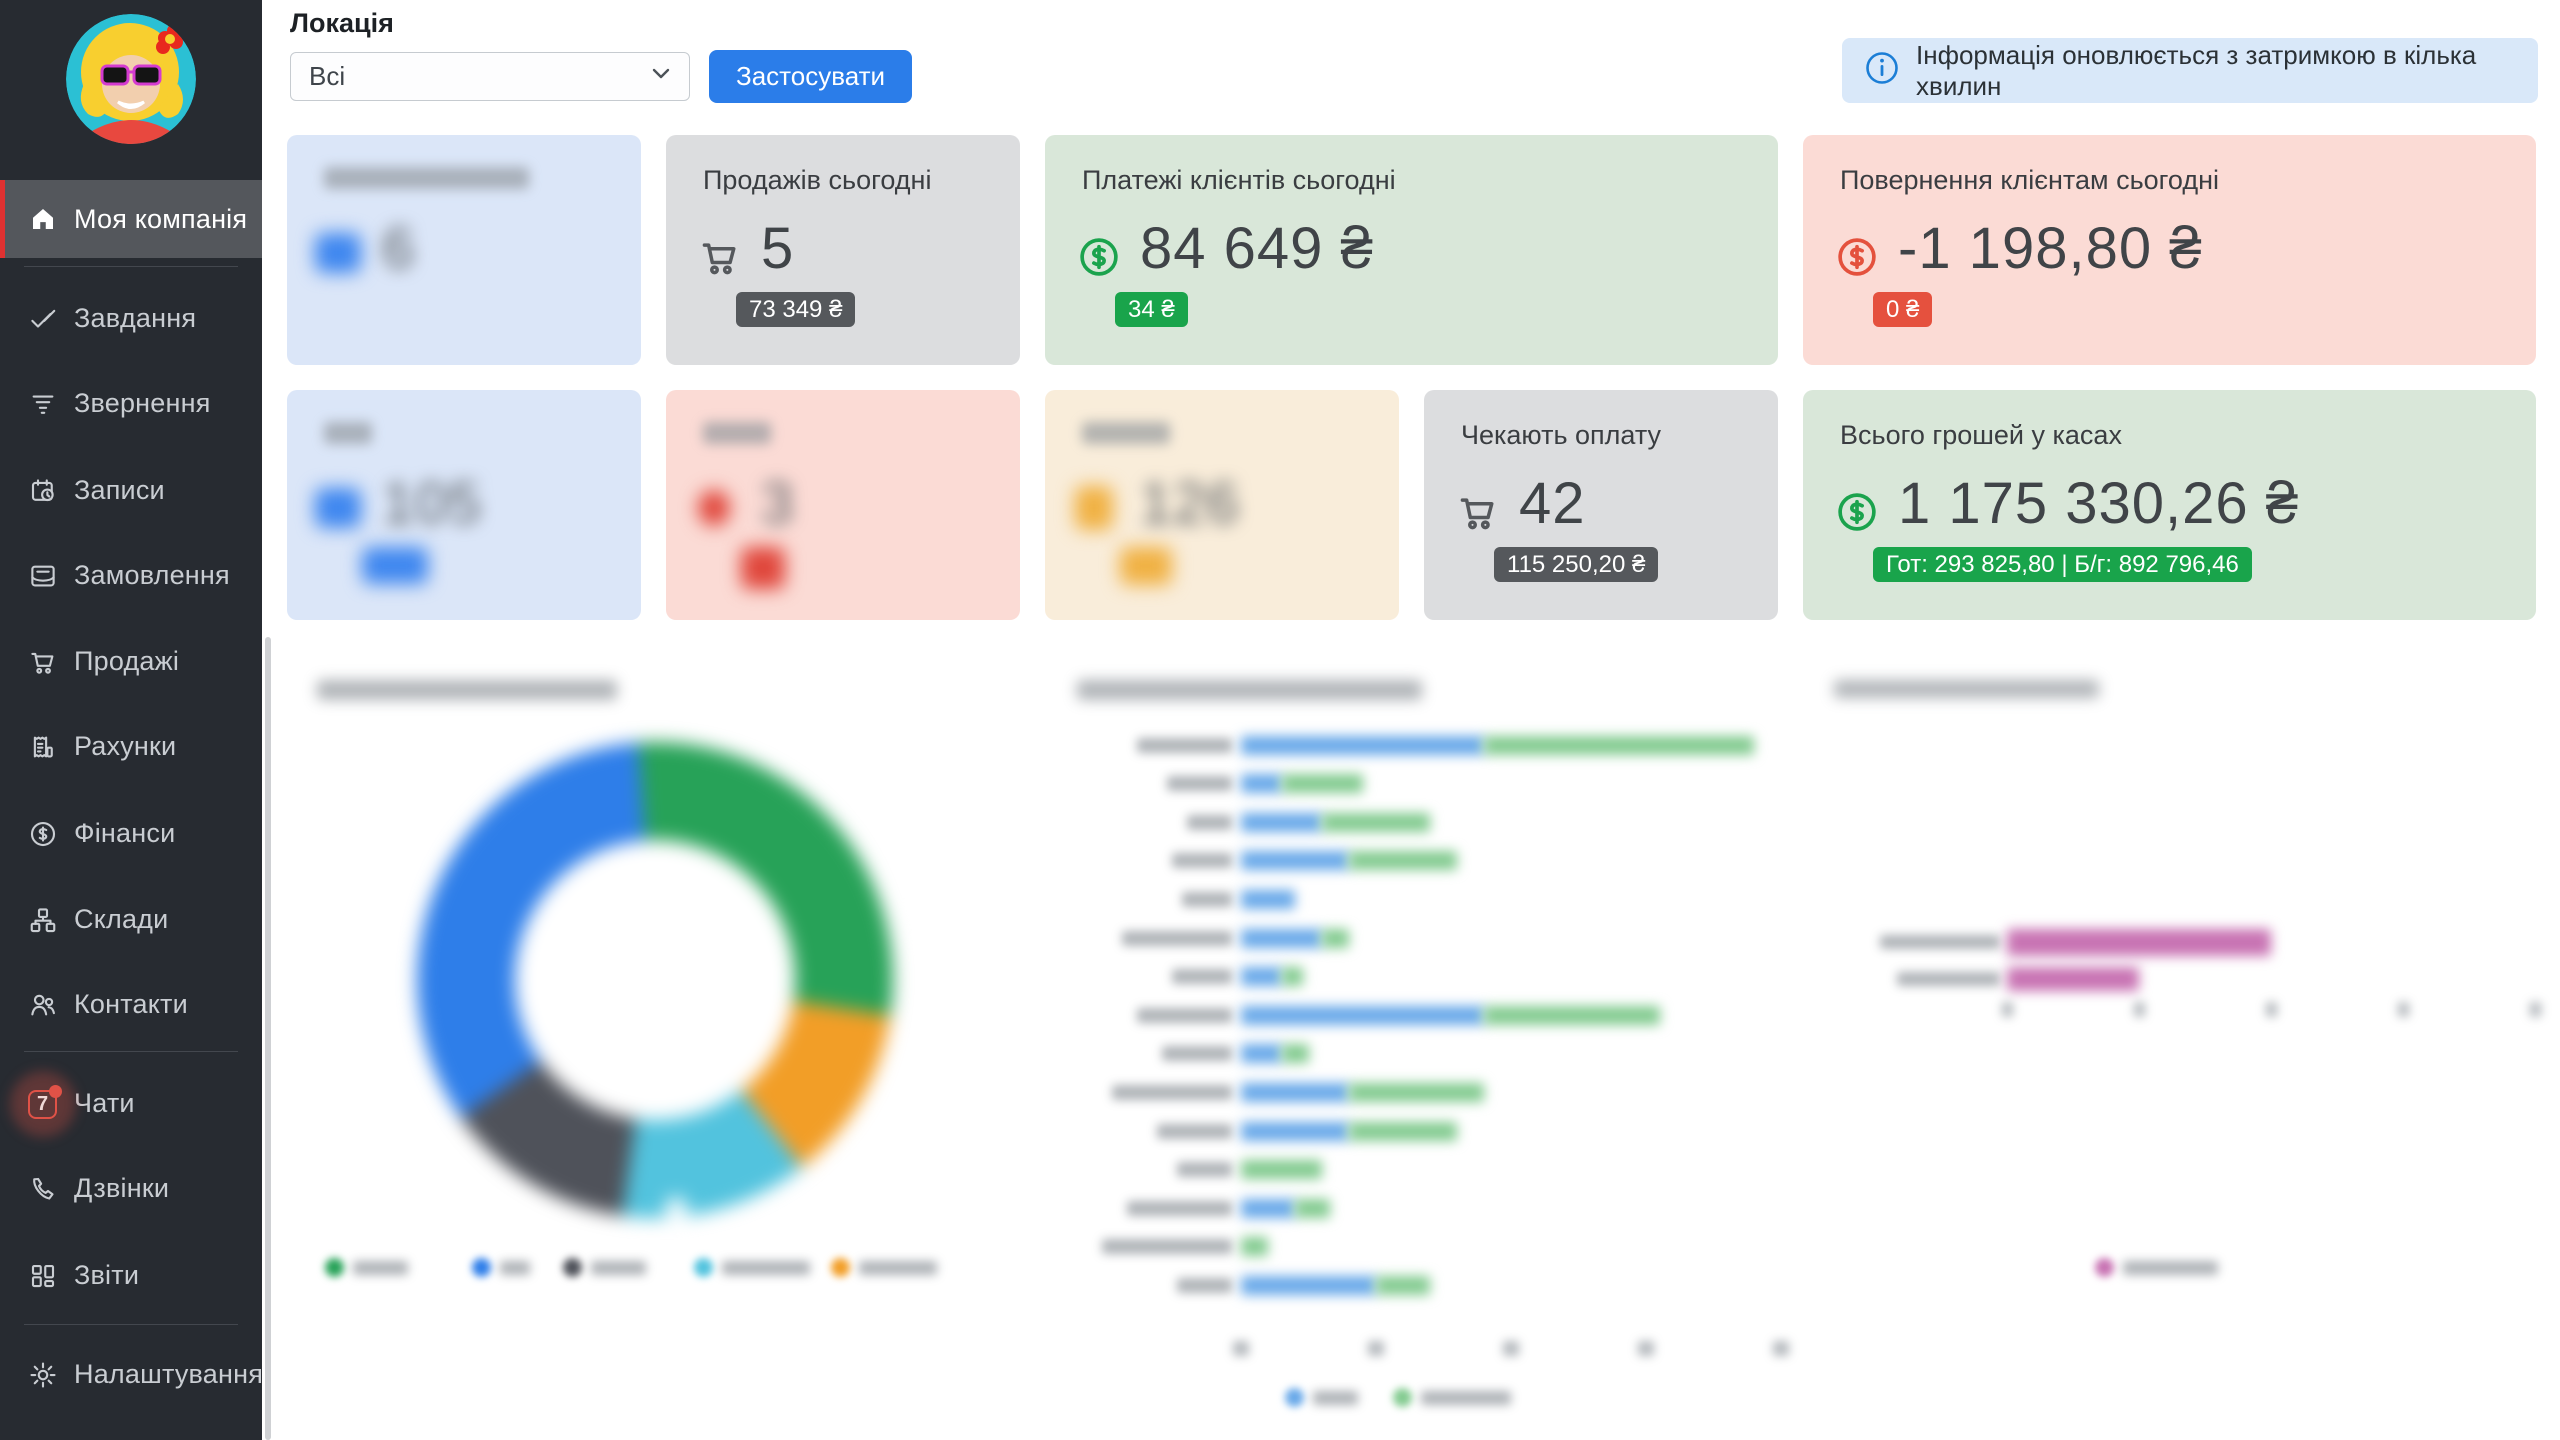  I want to click on sidebar-item-label: Замовлення, so click(152, 575).